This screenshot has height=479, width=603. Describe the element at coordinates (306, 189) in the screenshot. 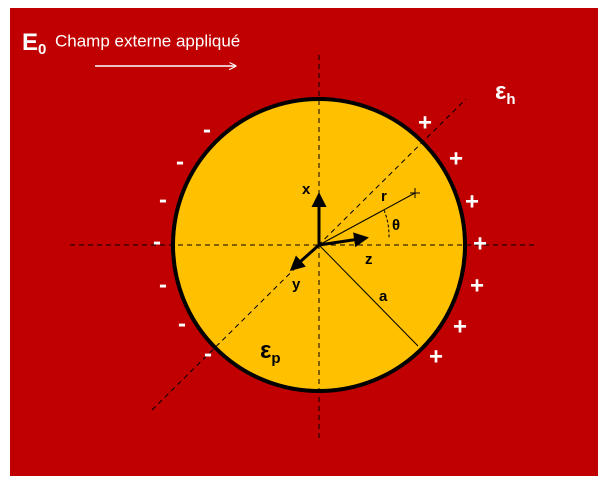

I see `axis-x-label: x` at that location.